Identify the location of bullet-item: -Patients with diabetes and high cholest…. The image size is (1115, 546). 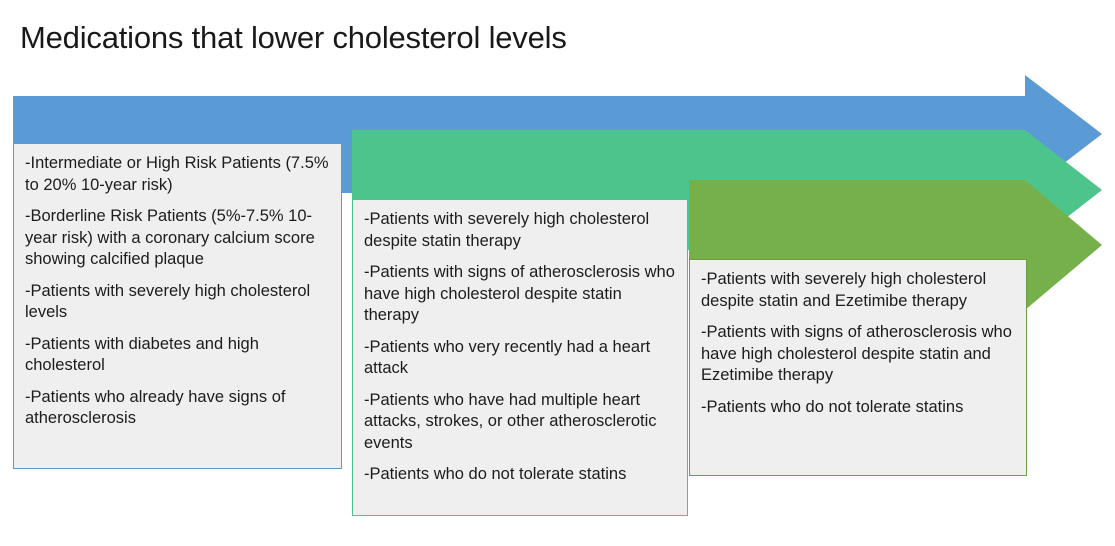
(142, 354).